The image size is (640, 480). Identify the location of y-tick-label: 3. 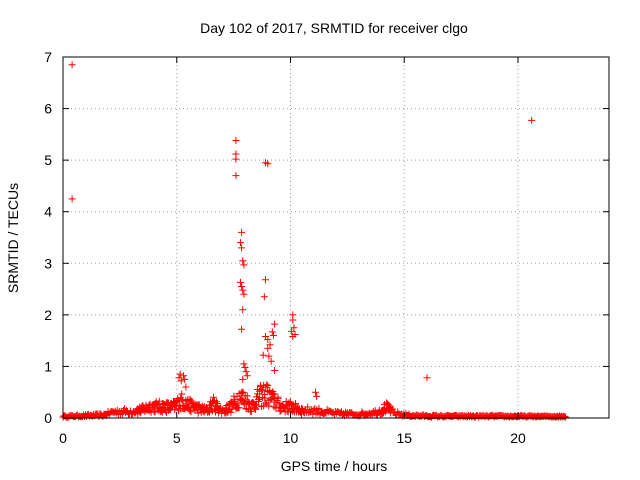
(48, 263).